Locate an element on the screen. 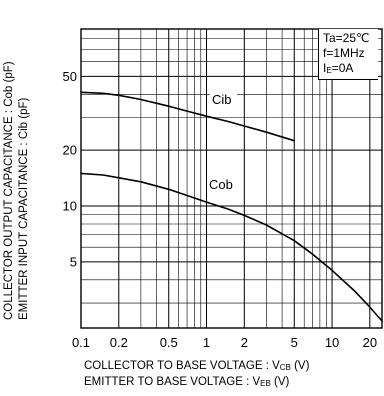  x-tick-label: 0.5 is located at coordinates (169, 342).